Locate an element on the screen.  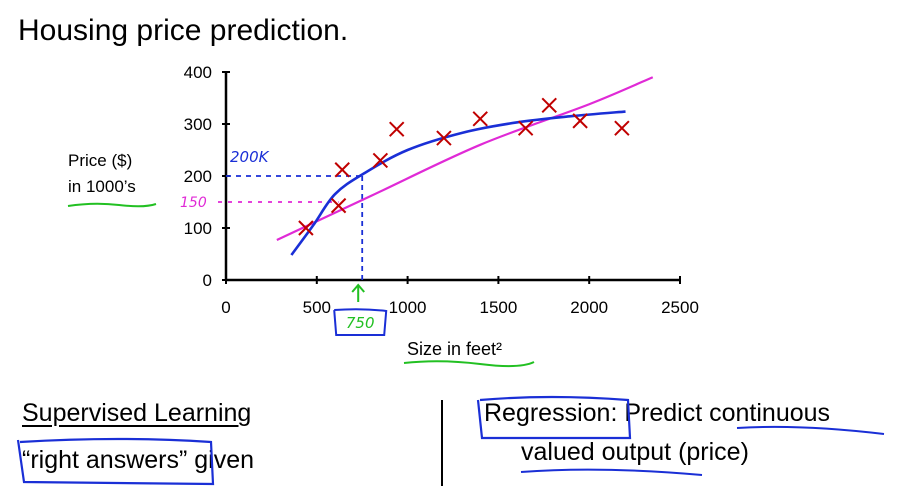
valued-output-underline is located at coordinates (611, 472).